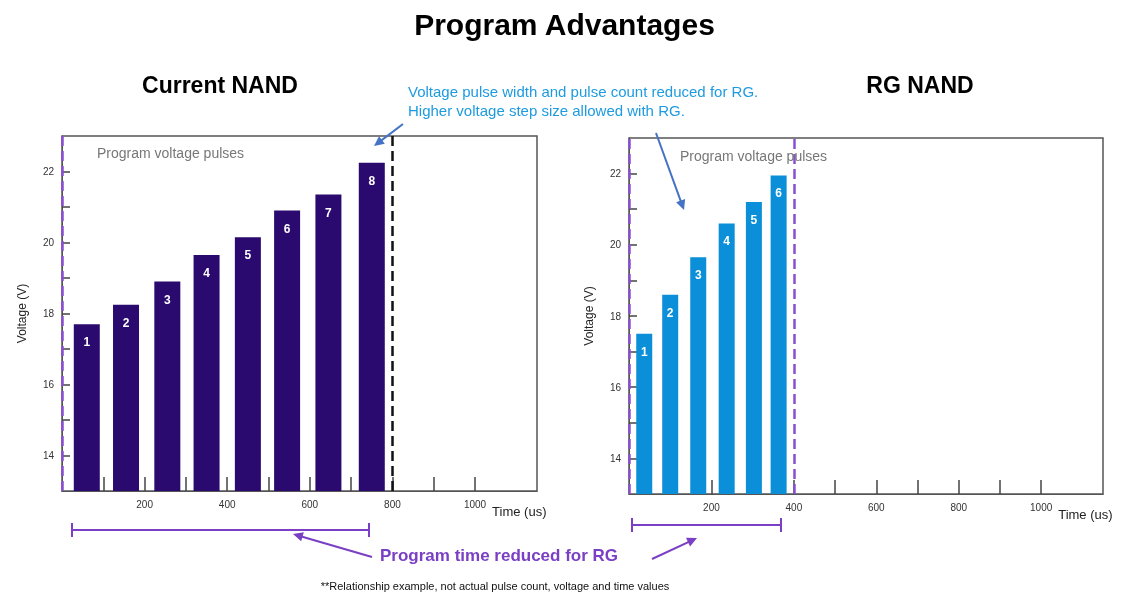 Image resolution: width=1129 pixels, height=598 pixels. What do you see at coordinates (495, 586) in the screenshot?
I see `text: **Relationship example, not actual pulse count, voltage and time values` at bounding box center [495, 586].